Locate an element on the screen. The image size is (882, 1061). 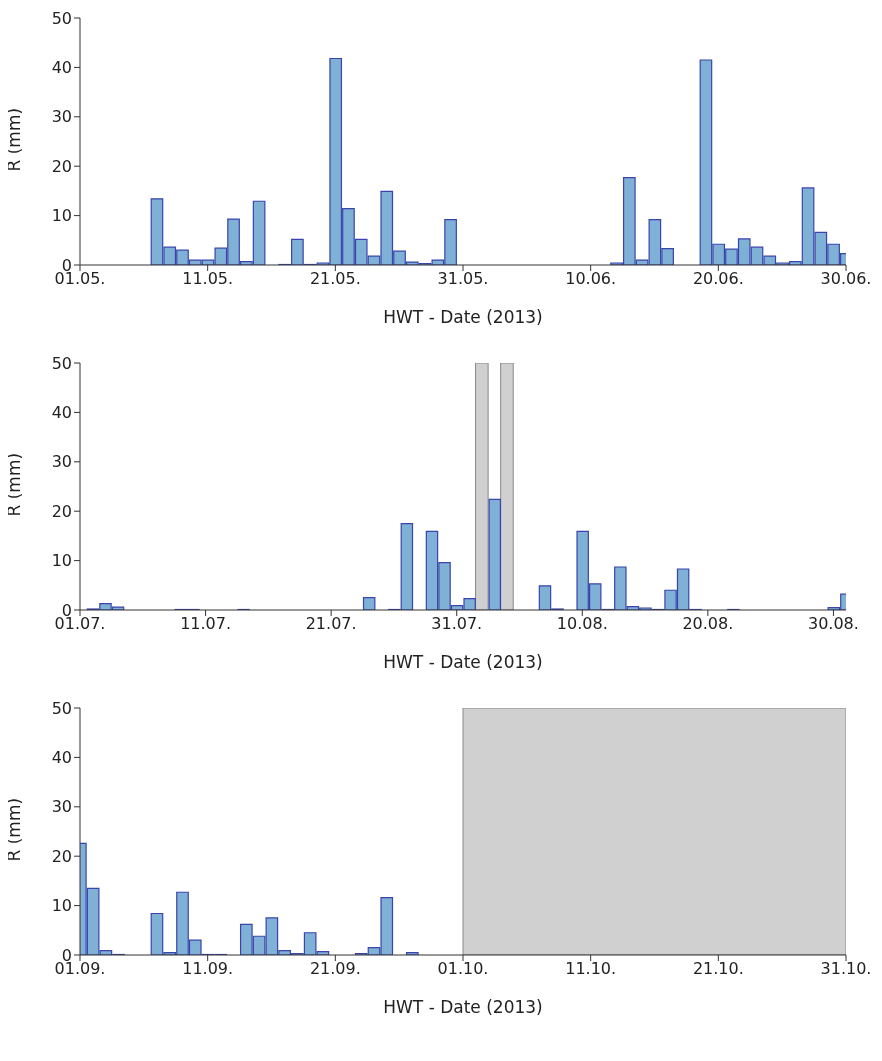
x-tick-label: 11.09. is located at coordinates (208, 969).